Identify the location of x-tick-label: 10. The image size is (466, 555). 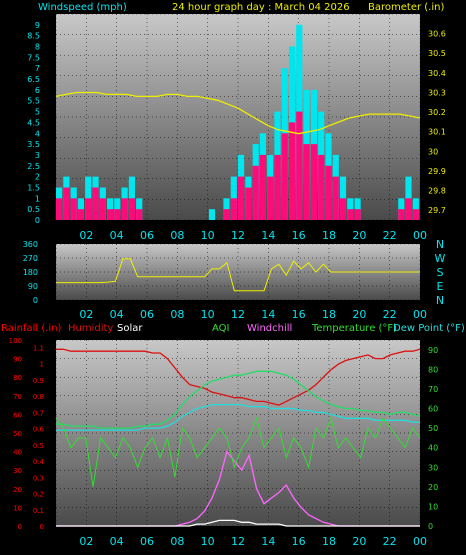
(208, 235).